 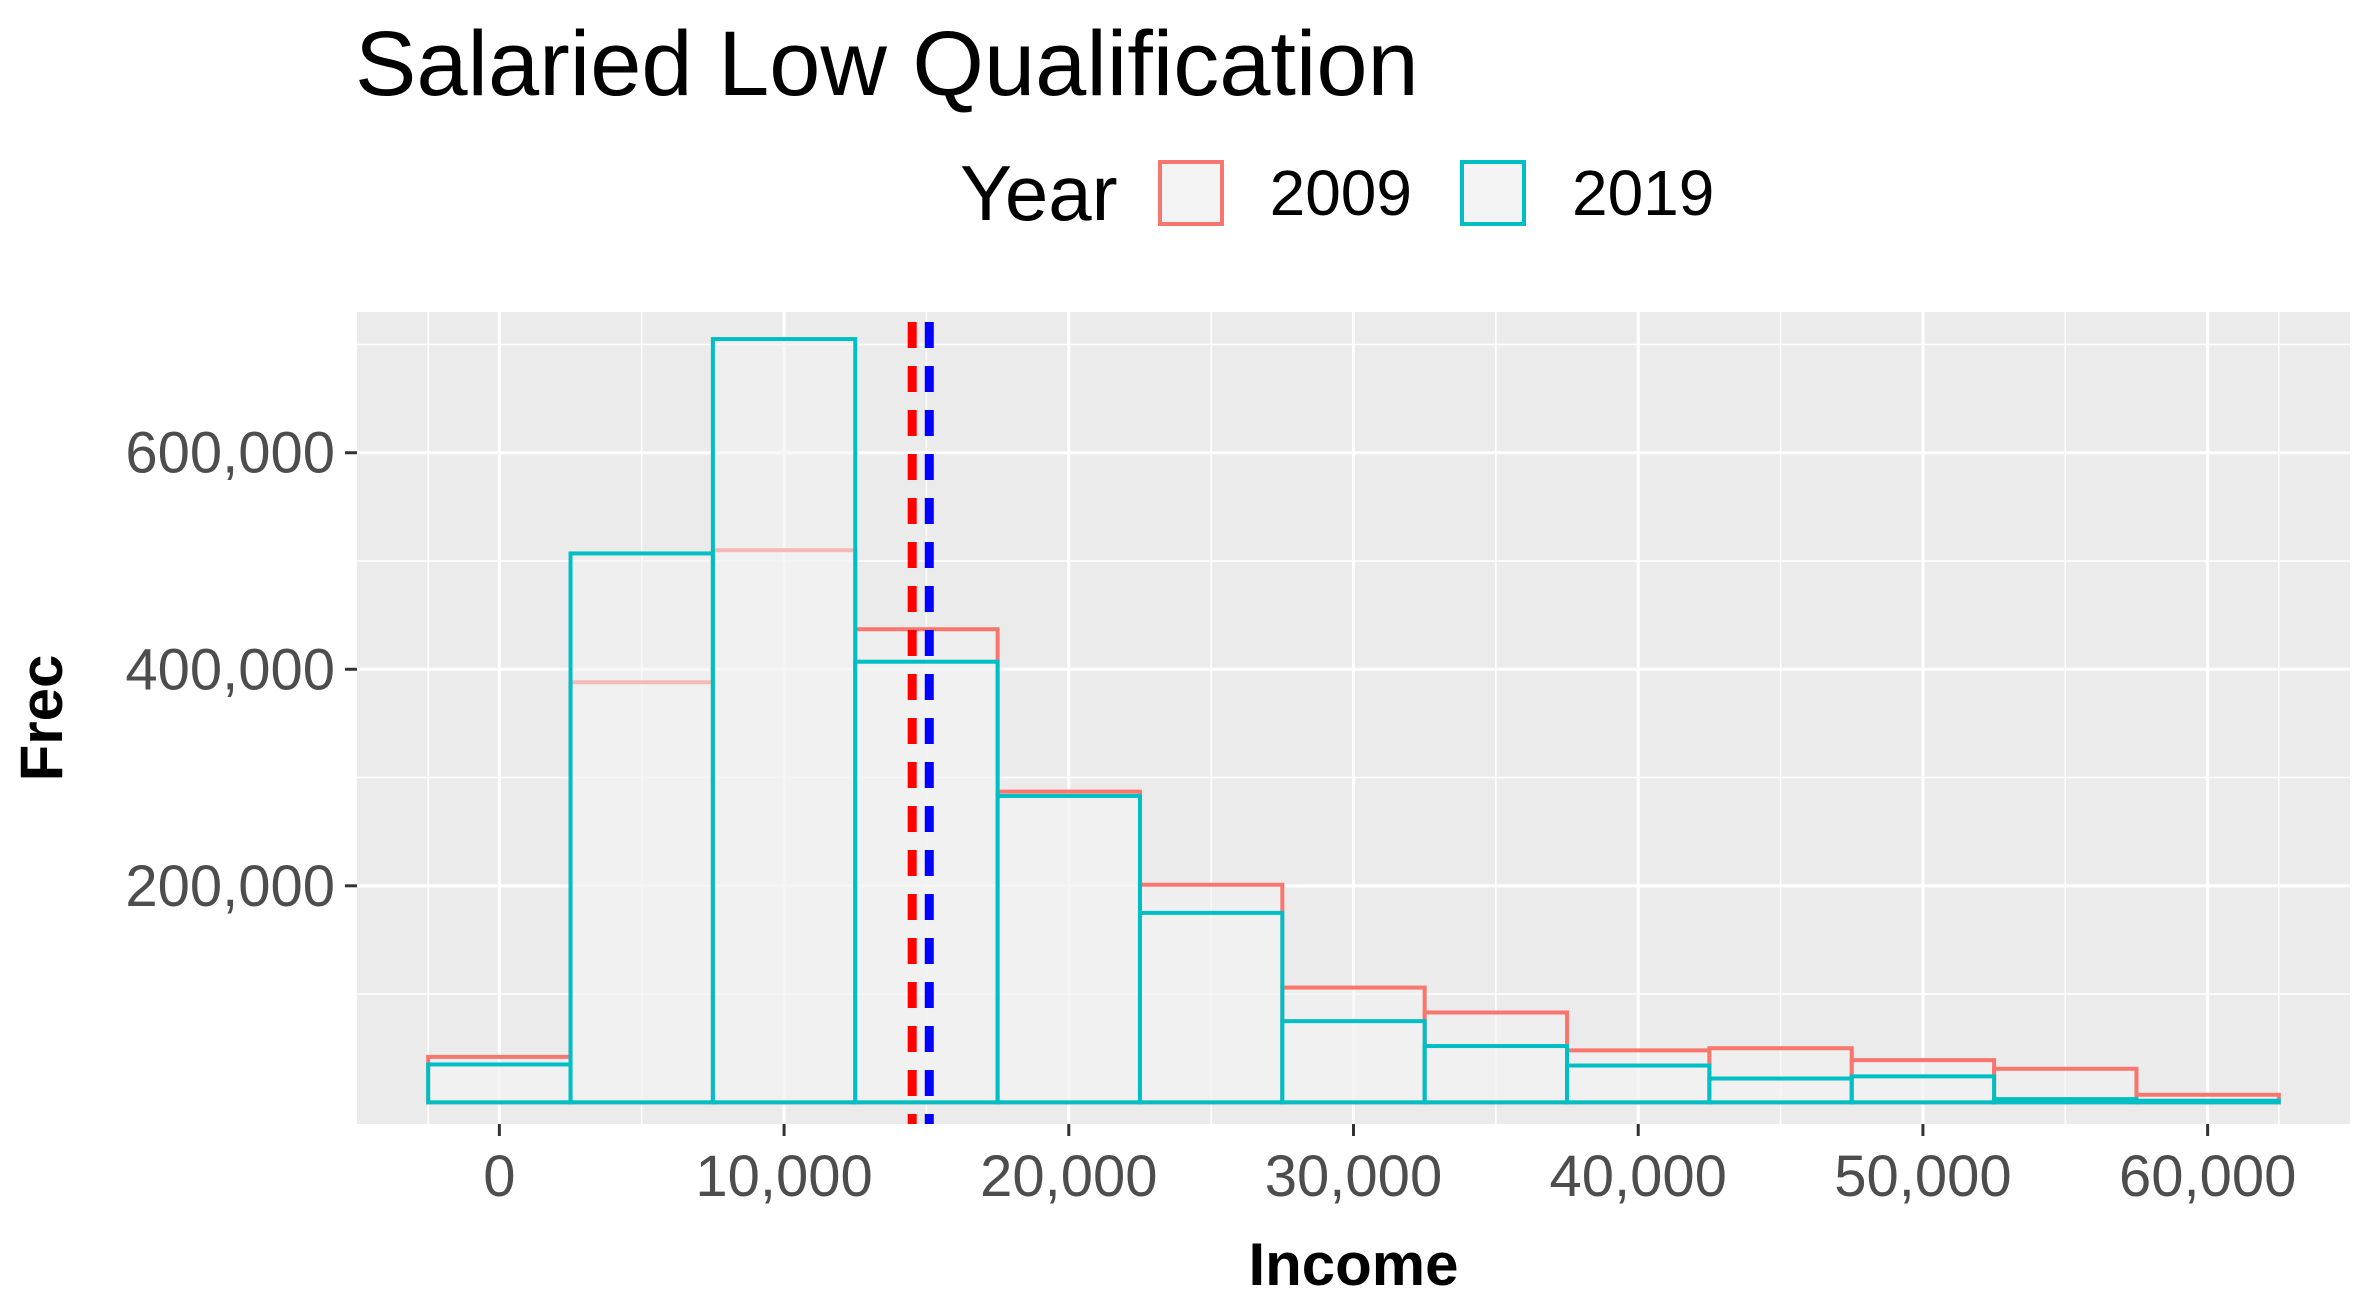 What do you see at coordinates (1068, 1176) in the screenshot?
I see `x-tick-label: 20,000` at bounding box center [1068, 1176].